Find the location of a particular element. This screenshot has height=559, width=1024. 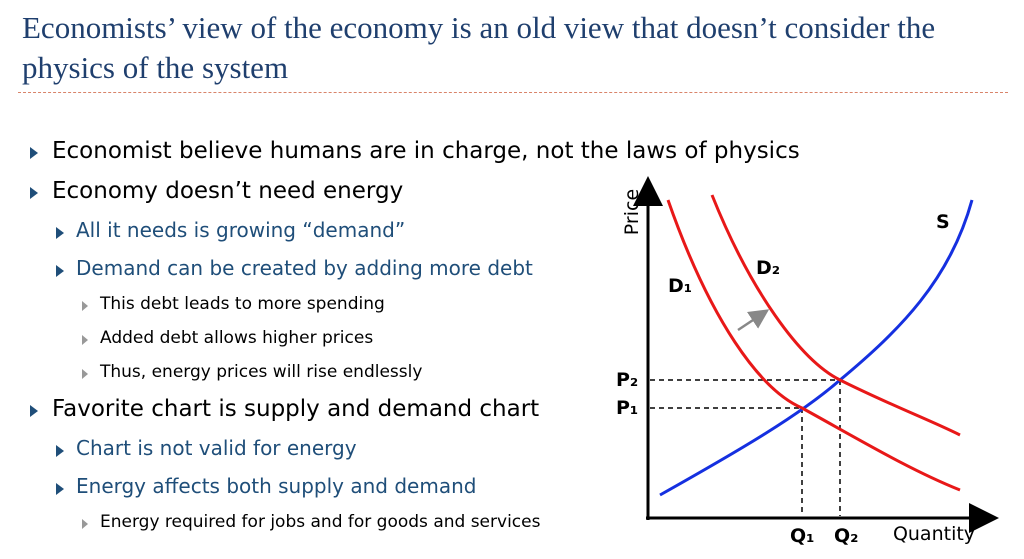

bullet-text: All it needs is growing “demand” is located at coordinates (241, 230).